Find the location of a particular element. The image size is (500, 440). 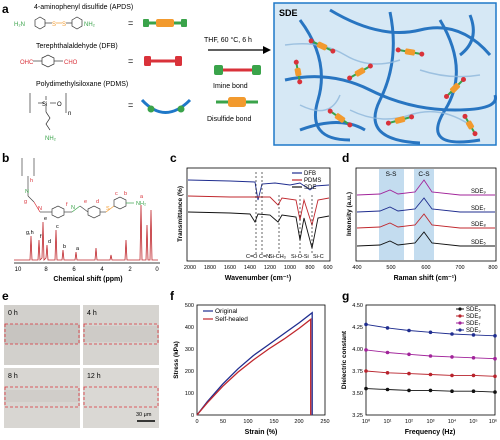

svg-text: a is located at coordinates (78, 249).